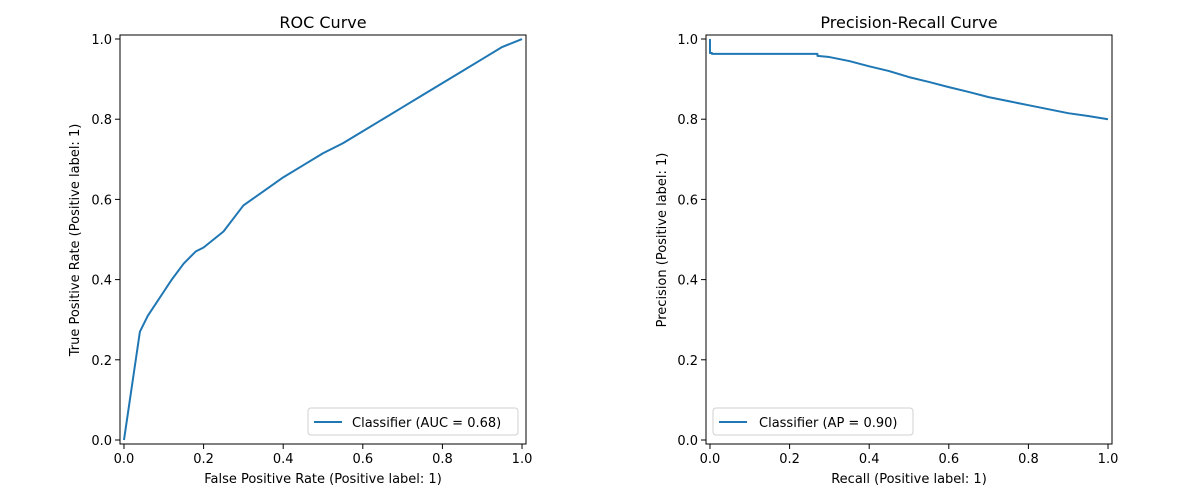 This screenshot has width=1200, height=500. Describe the element at coordinates (869, 459) in the screenshot. I see `pr-x-tick-label: 0.4` at that location.